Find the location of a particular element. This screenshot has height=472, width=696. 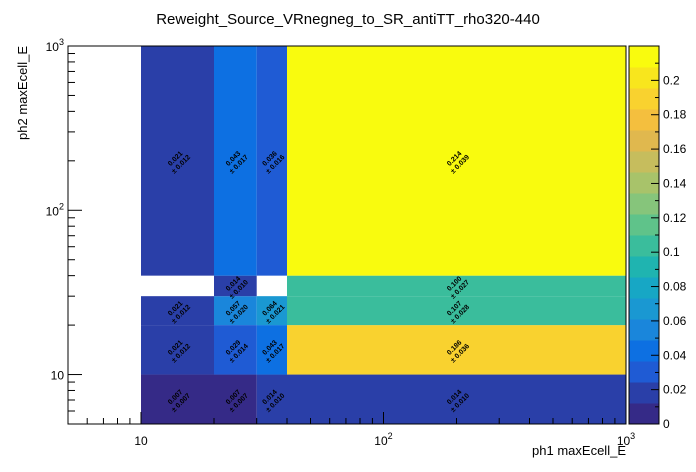

colorbar-tick-label: 0.14 is located at coordinates (675, 183).